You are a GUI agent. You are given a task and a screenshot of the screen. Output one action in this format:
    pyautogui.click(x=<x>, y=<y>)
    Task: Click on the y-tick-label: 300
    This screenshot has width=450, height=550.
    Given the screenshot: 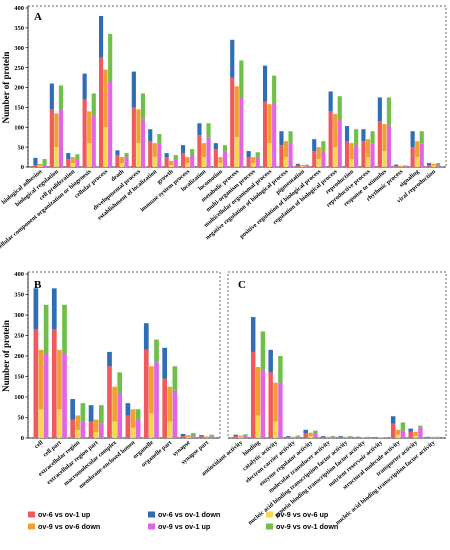 What is the action you would take?
    pyautogui.click(x=19, y=48)
    